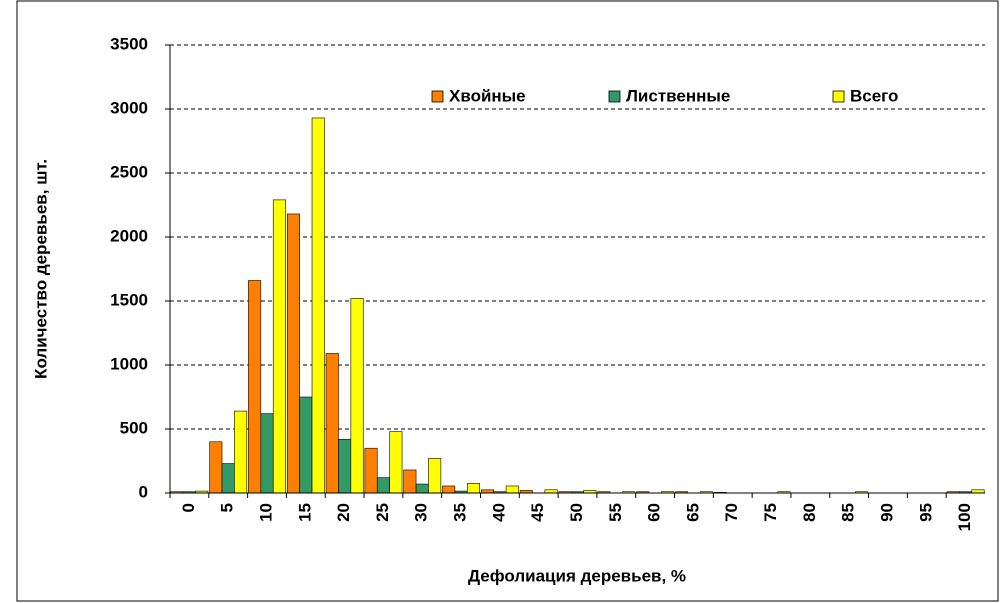 The image size is (1000, 603). What do you see at coordinates (615, 512) in the screenshot?
I see `x-tick-label: 55` at bounding box center [615, 512].